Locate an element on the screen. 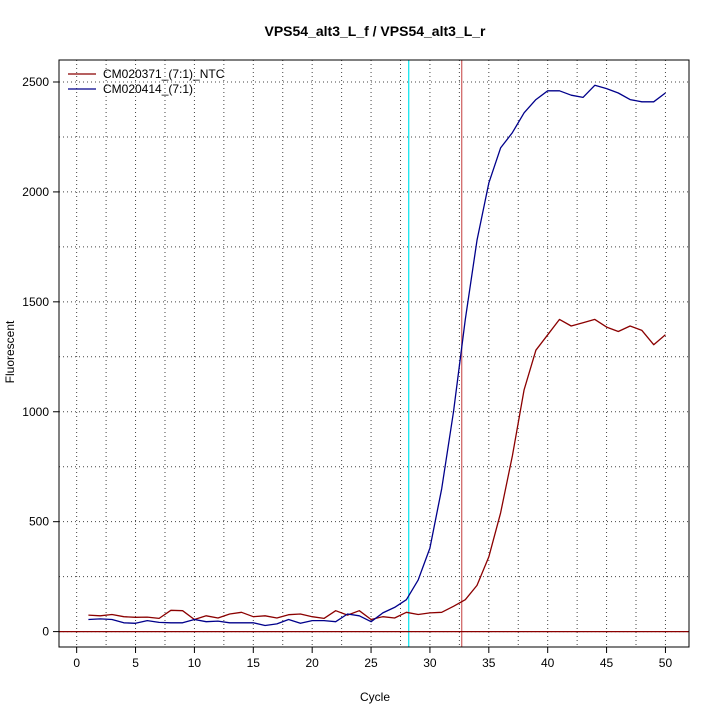 The width and height of the screenshot is (720, 720). legend-label: CM020414_(7:1) is located at coordinates (148, 89).